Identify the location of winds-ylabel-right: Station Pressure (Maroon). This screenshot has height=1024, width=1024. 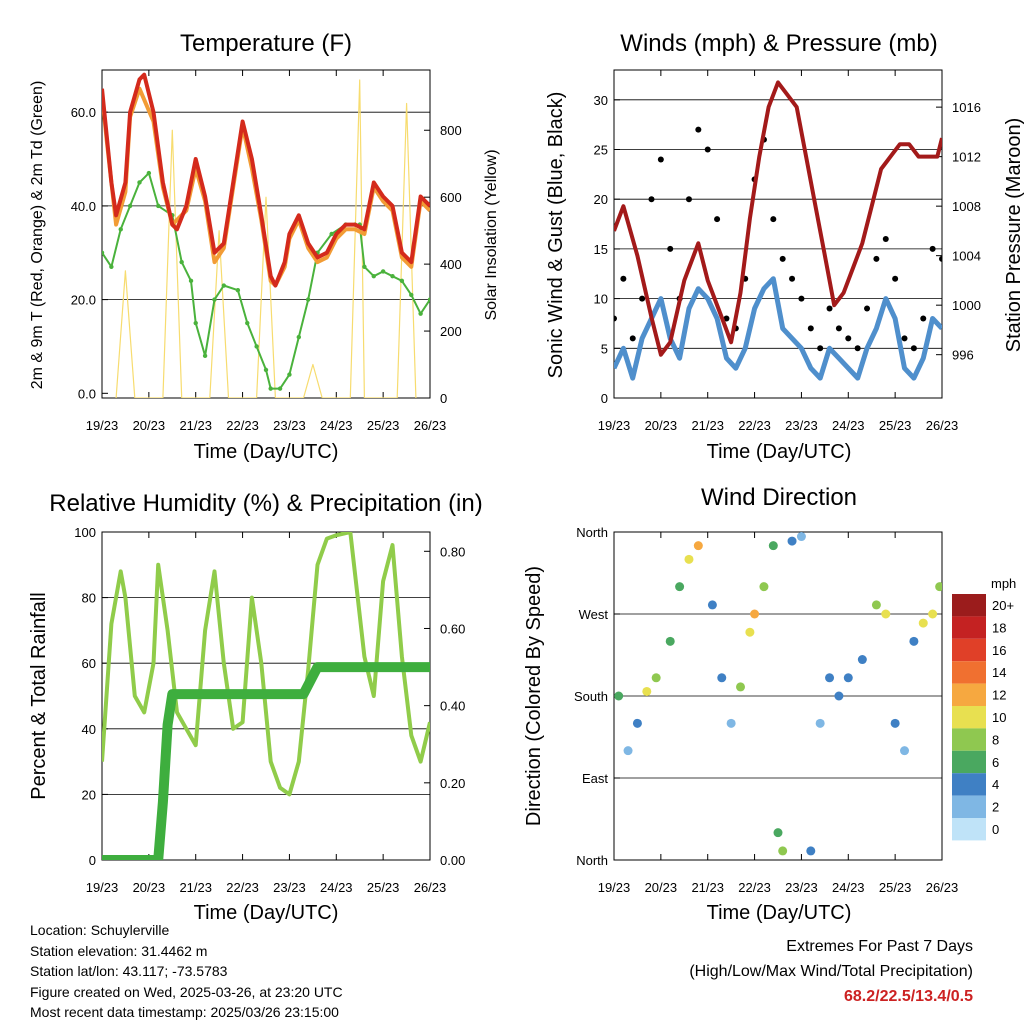
(1013, 235).